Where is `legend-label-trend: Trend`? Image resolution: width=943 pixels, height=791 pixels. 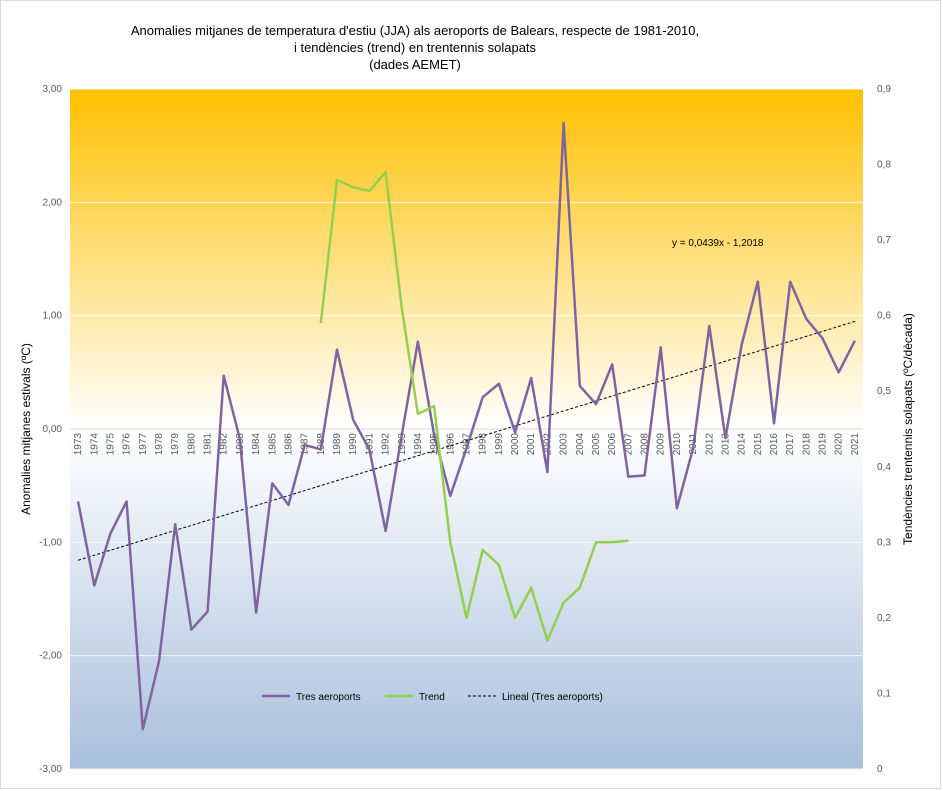
legend-label-trend: Trend is located at coordinates (432, 697).